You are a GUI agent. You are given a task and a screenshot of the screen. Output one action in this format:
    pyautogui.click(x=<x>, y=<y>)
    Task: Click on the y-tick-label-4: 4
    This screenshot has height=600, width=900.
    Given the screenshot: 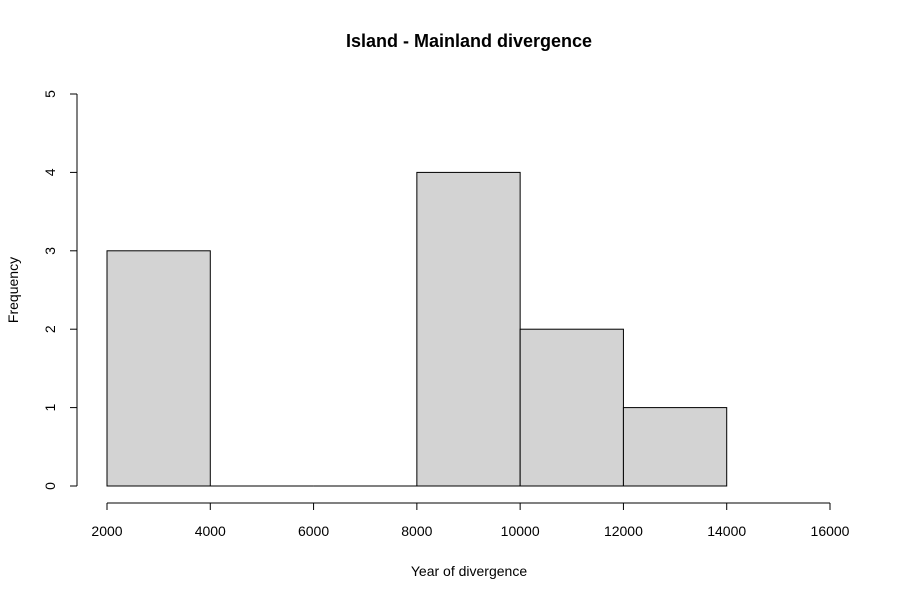 What is the action you would take?
    pyautogui.click(x=50, y=172)
    